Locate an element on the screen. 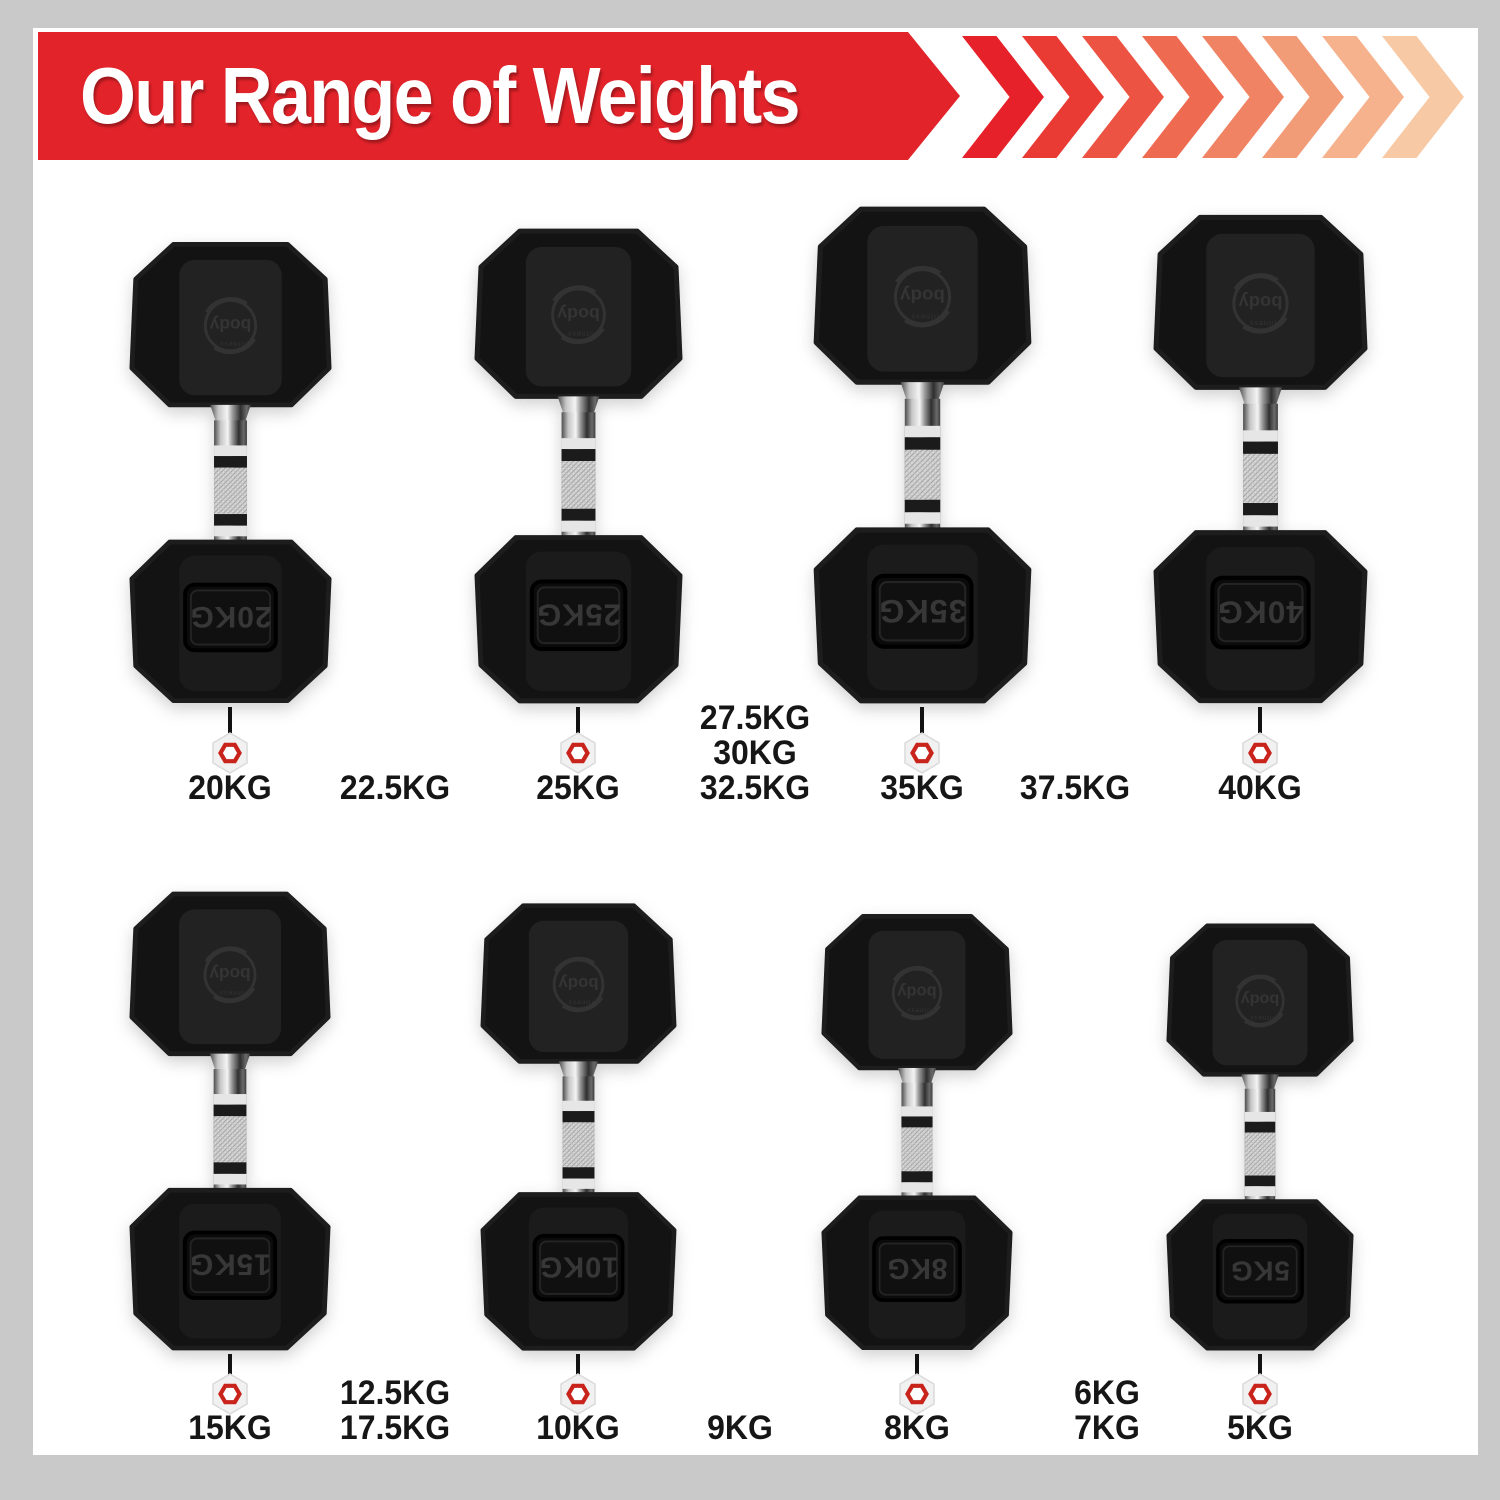  dumbbell-graphic: body fitness 20KG is located at coordinates (230, 472).